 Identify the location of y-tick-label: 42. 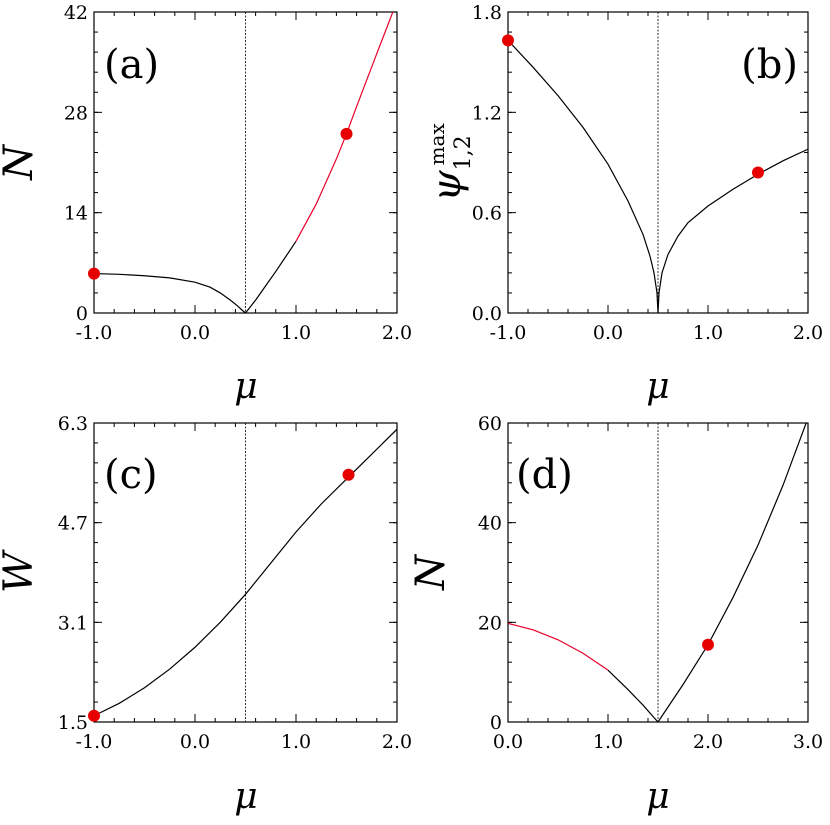
(76, 13).